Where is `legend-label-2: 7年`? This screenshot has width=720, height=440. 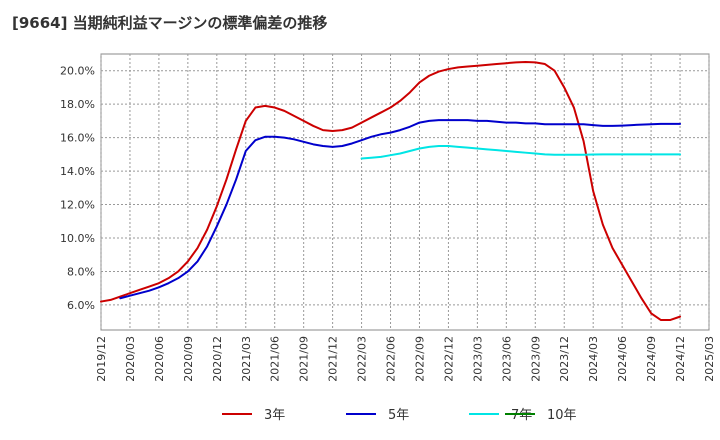
legend-label-2: 7年 is located at coordinates (521, 415).